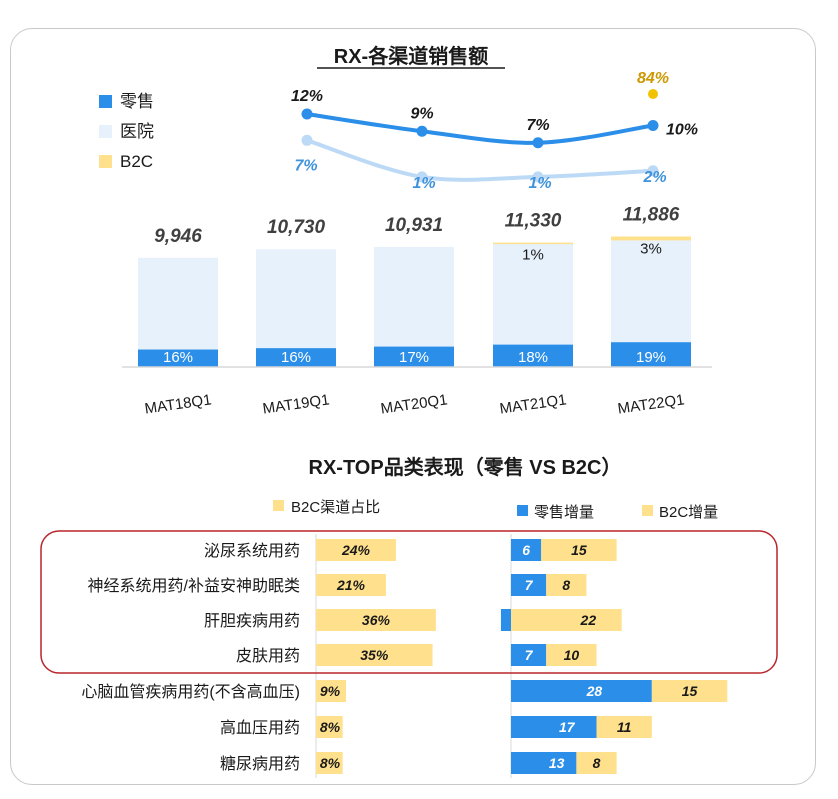 The image size is (838, 799). I want to click on retail-increment-label: 28, so click(594, 691).